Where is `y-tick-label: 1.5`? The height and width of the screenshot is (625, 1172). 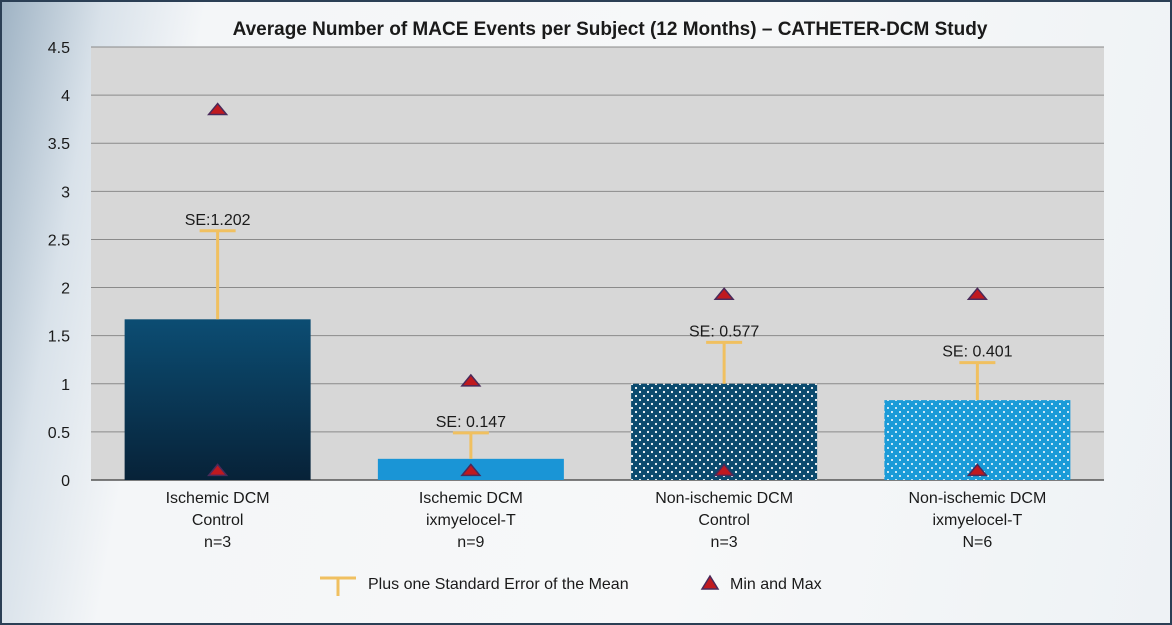 y-tick-label: 1.5 is located at coordinates (59, 337).